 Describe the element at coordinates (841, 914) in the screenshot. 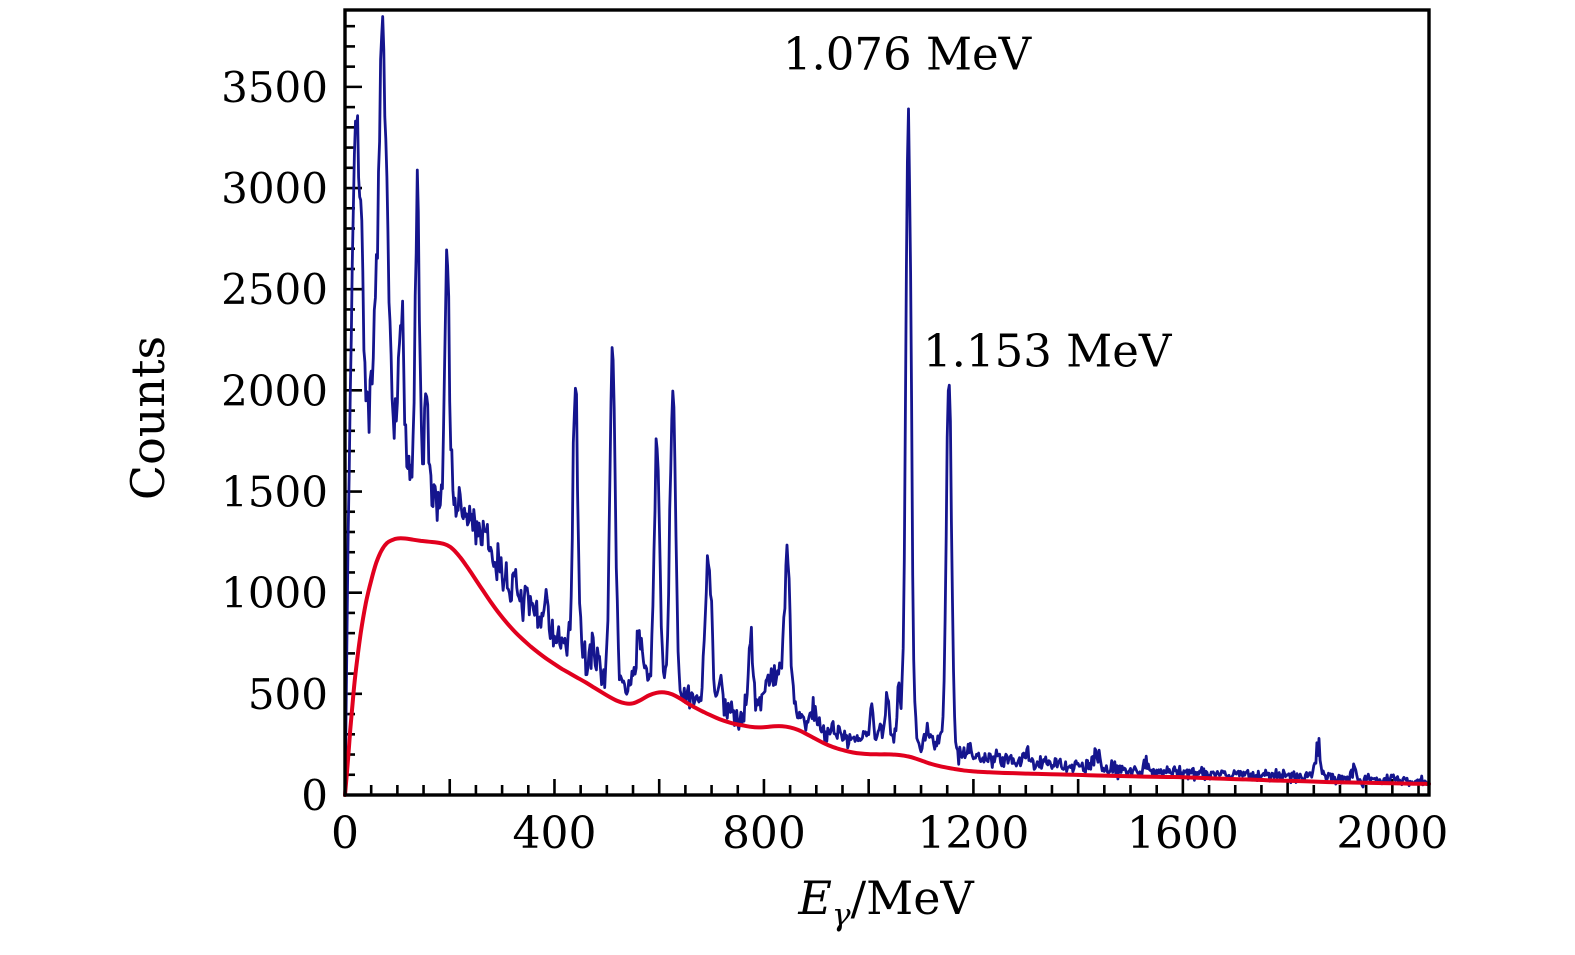

I see `x-axis-subscript: γ` at that location.